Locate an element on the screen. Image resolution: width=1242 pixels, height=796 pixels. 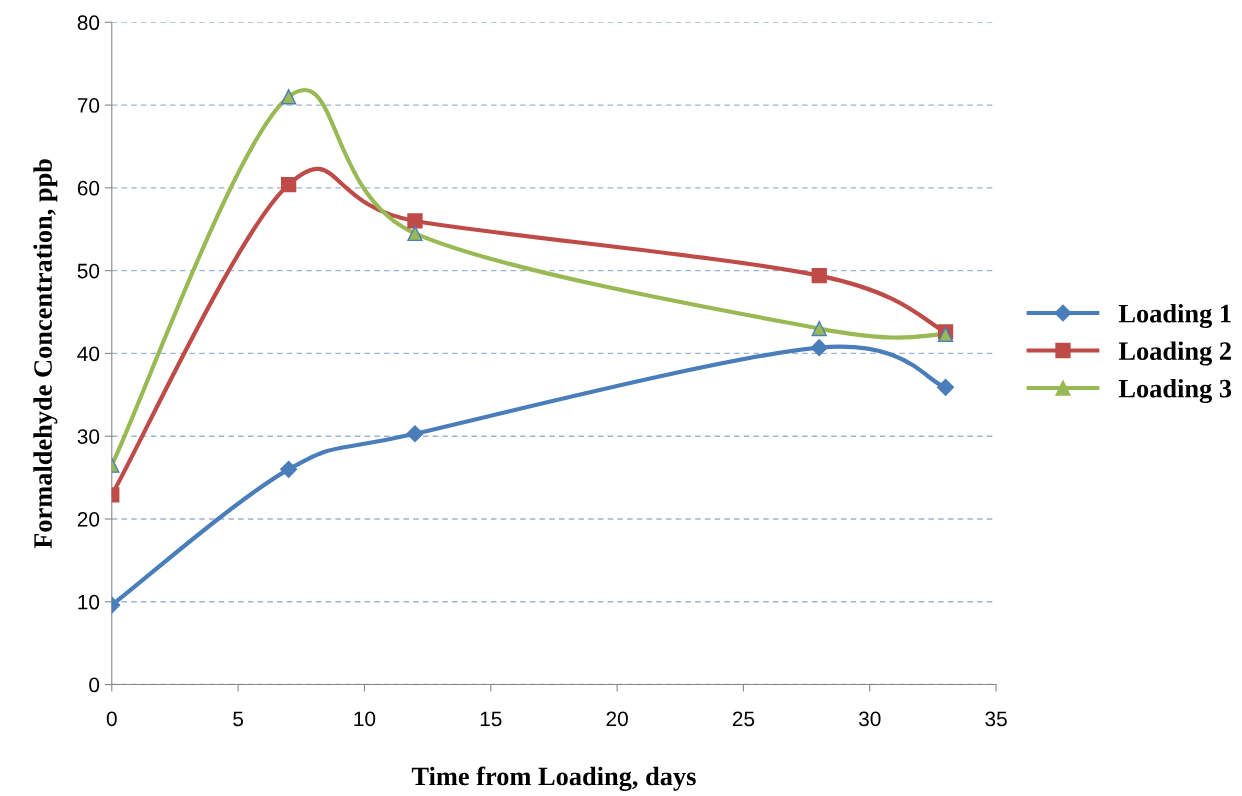
y-tick-label: 40 is located at coordinates (88, 354).